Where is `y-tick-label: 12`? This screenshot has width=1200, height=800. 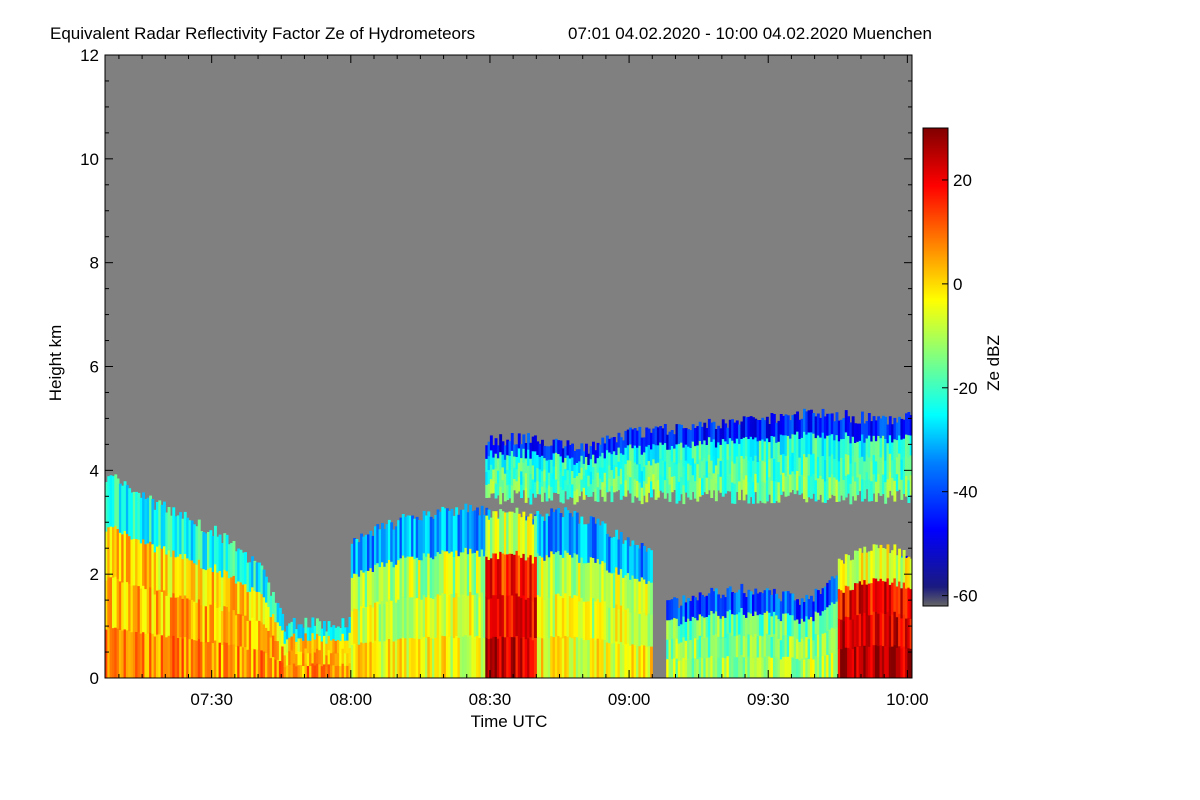
y-tick-label: 12 is located at coordinates (89, 55).